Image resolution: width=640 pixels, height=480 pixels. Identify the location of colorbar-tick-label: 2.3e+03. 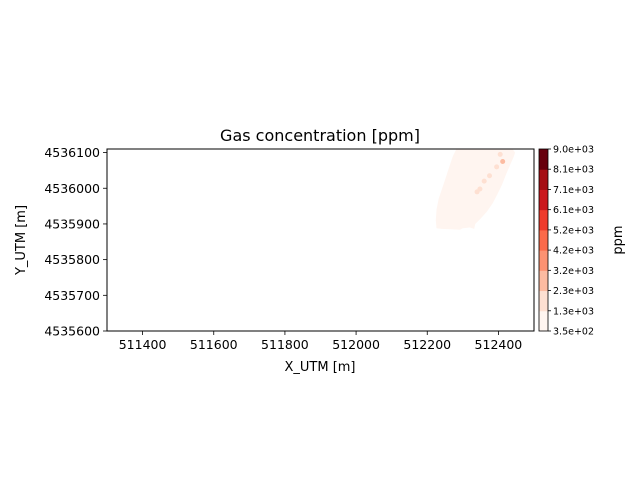
(573, 291).